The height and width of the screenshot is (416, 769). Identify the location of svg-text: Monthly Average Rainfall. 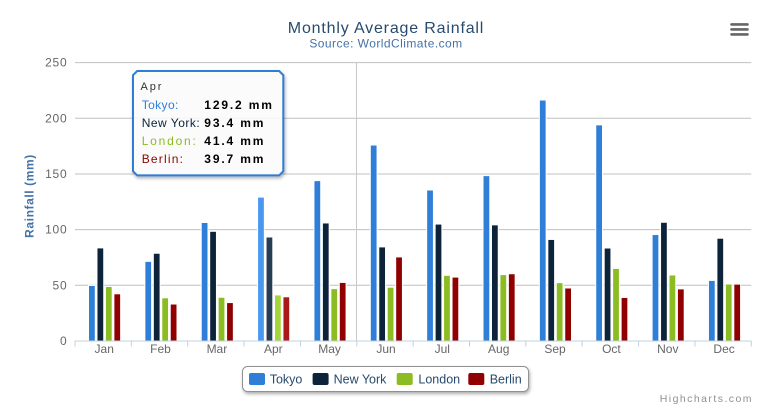
(386, 28).